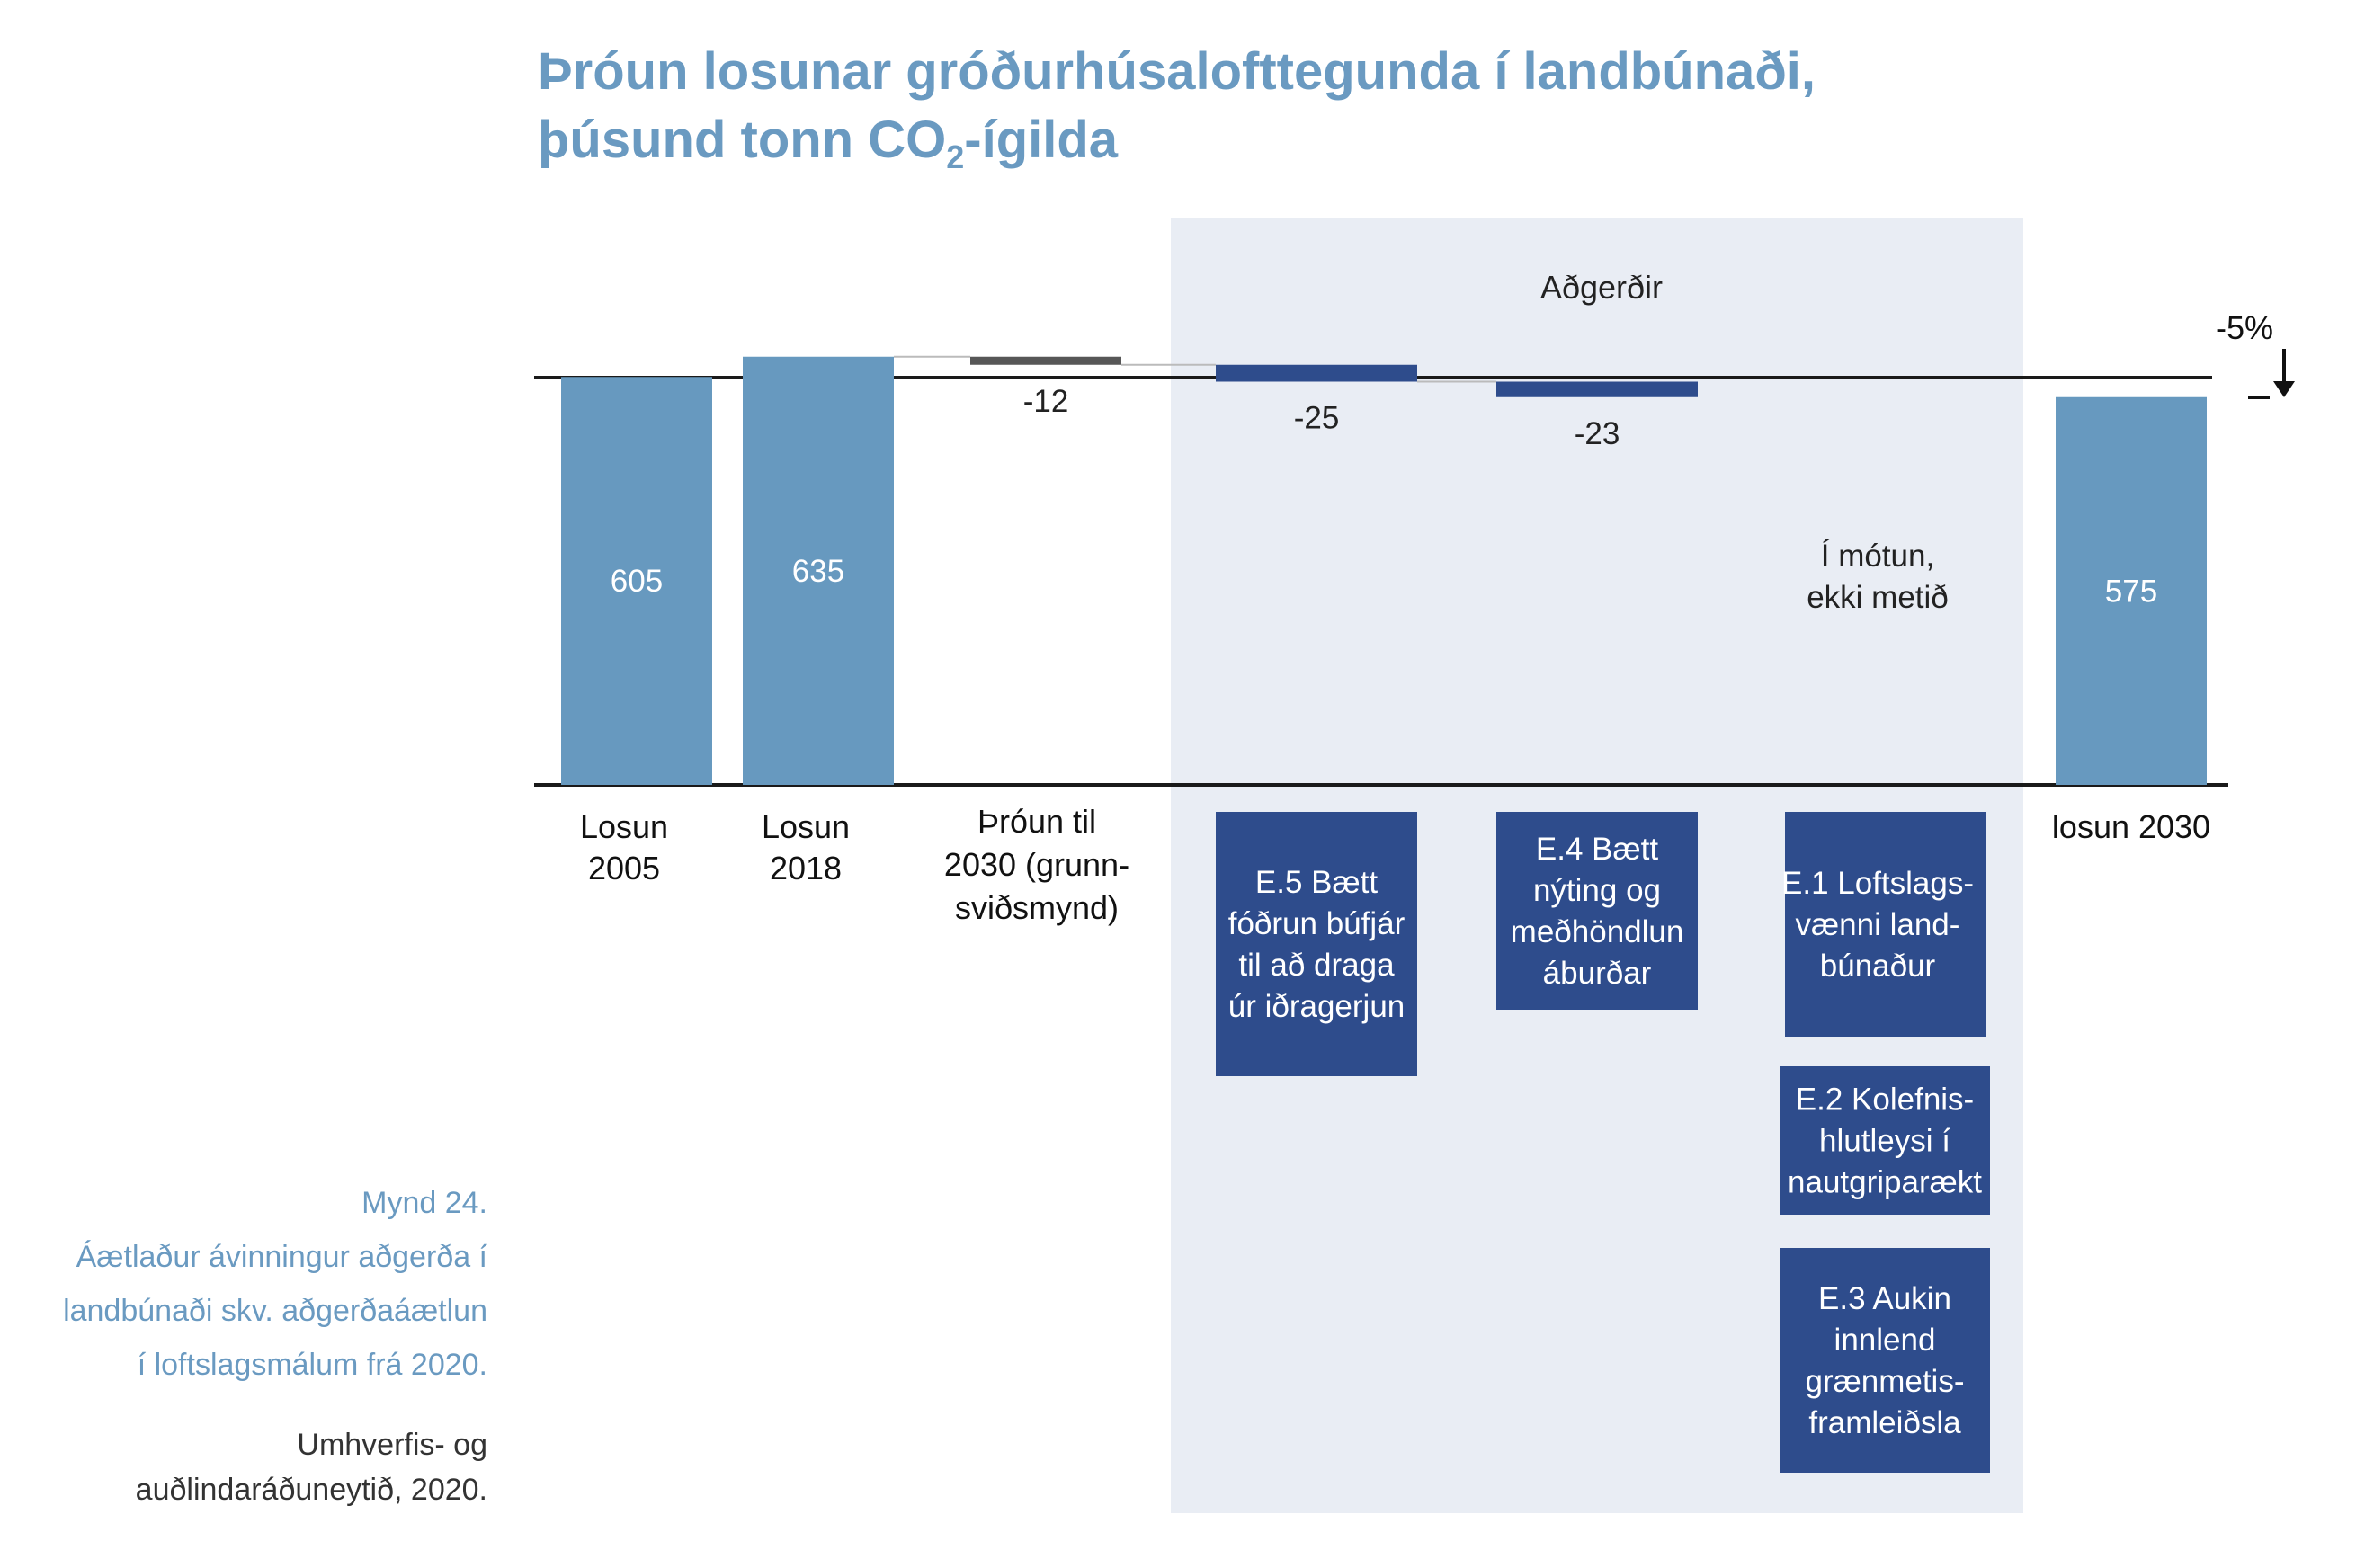 The width and height of the screenshot is (2356, 1568). What do you see at coordinates (312, 1365) in the screenshot?
I see `caption-line-3: í loftslagsmálum frá 2020.` at bounding box center [312, 1365].